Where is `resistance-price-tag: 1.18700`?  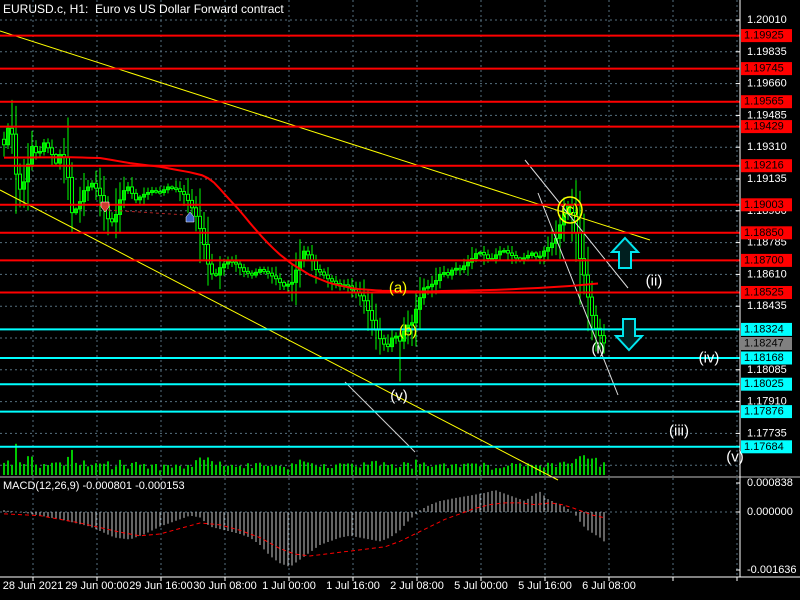
resistance-price-tag: 1.18700 is located at coordinates (764, 260).